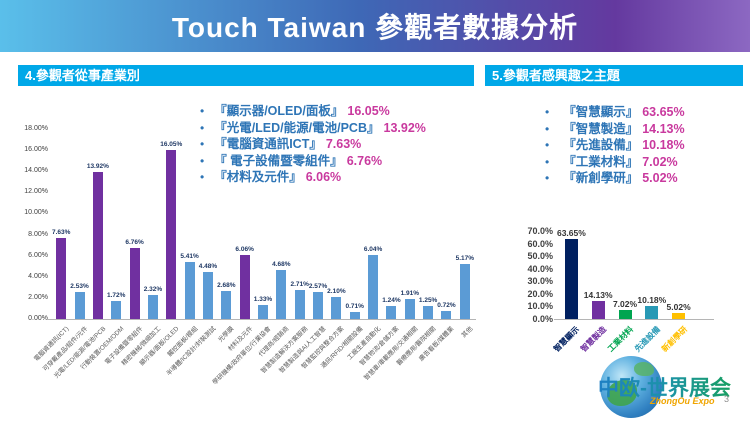 This screenshot has height=421, width=750. What do you see at coordinates (631, 387) in the screenshot?
I see `globe-icon` at bounding box center [631, 387].